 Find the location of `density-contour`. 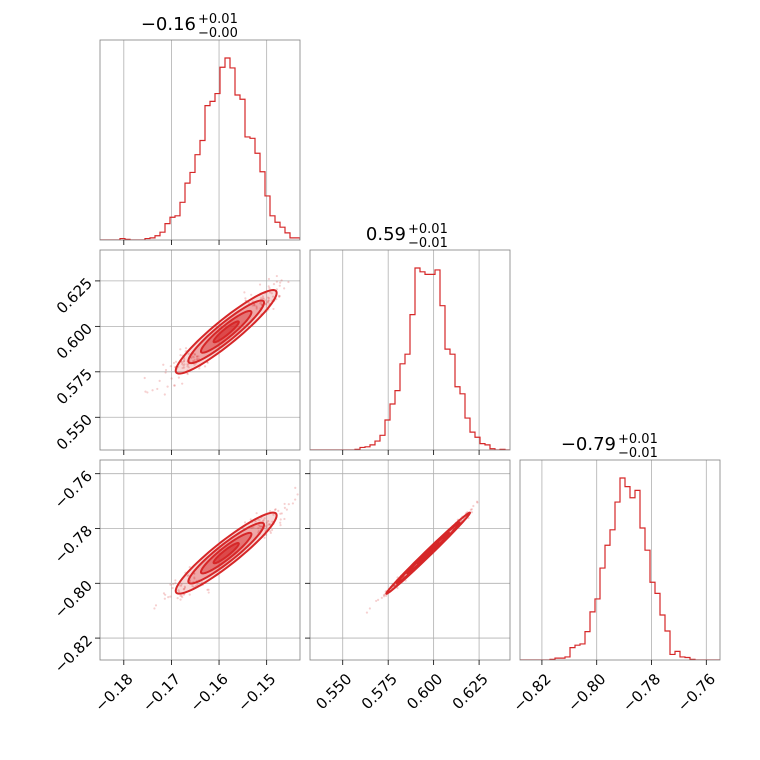

density-contour is located at coordinates (226, 332).